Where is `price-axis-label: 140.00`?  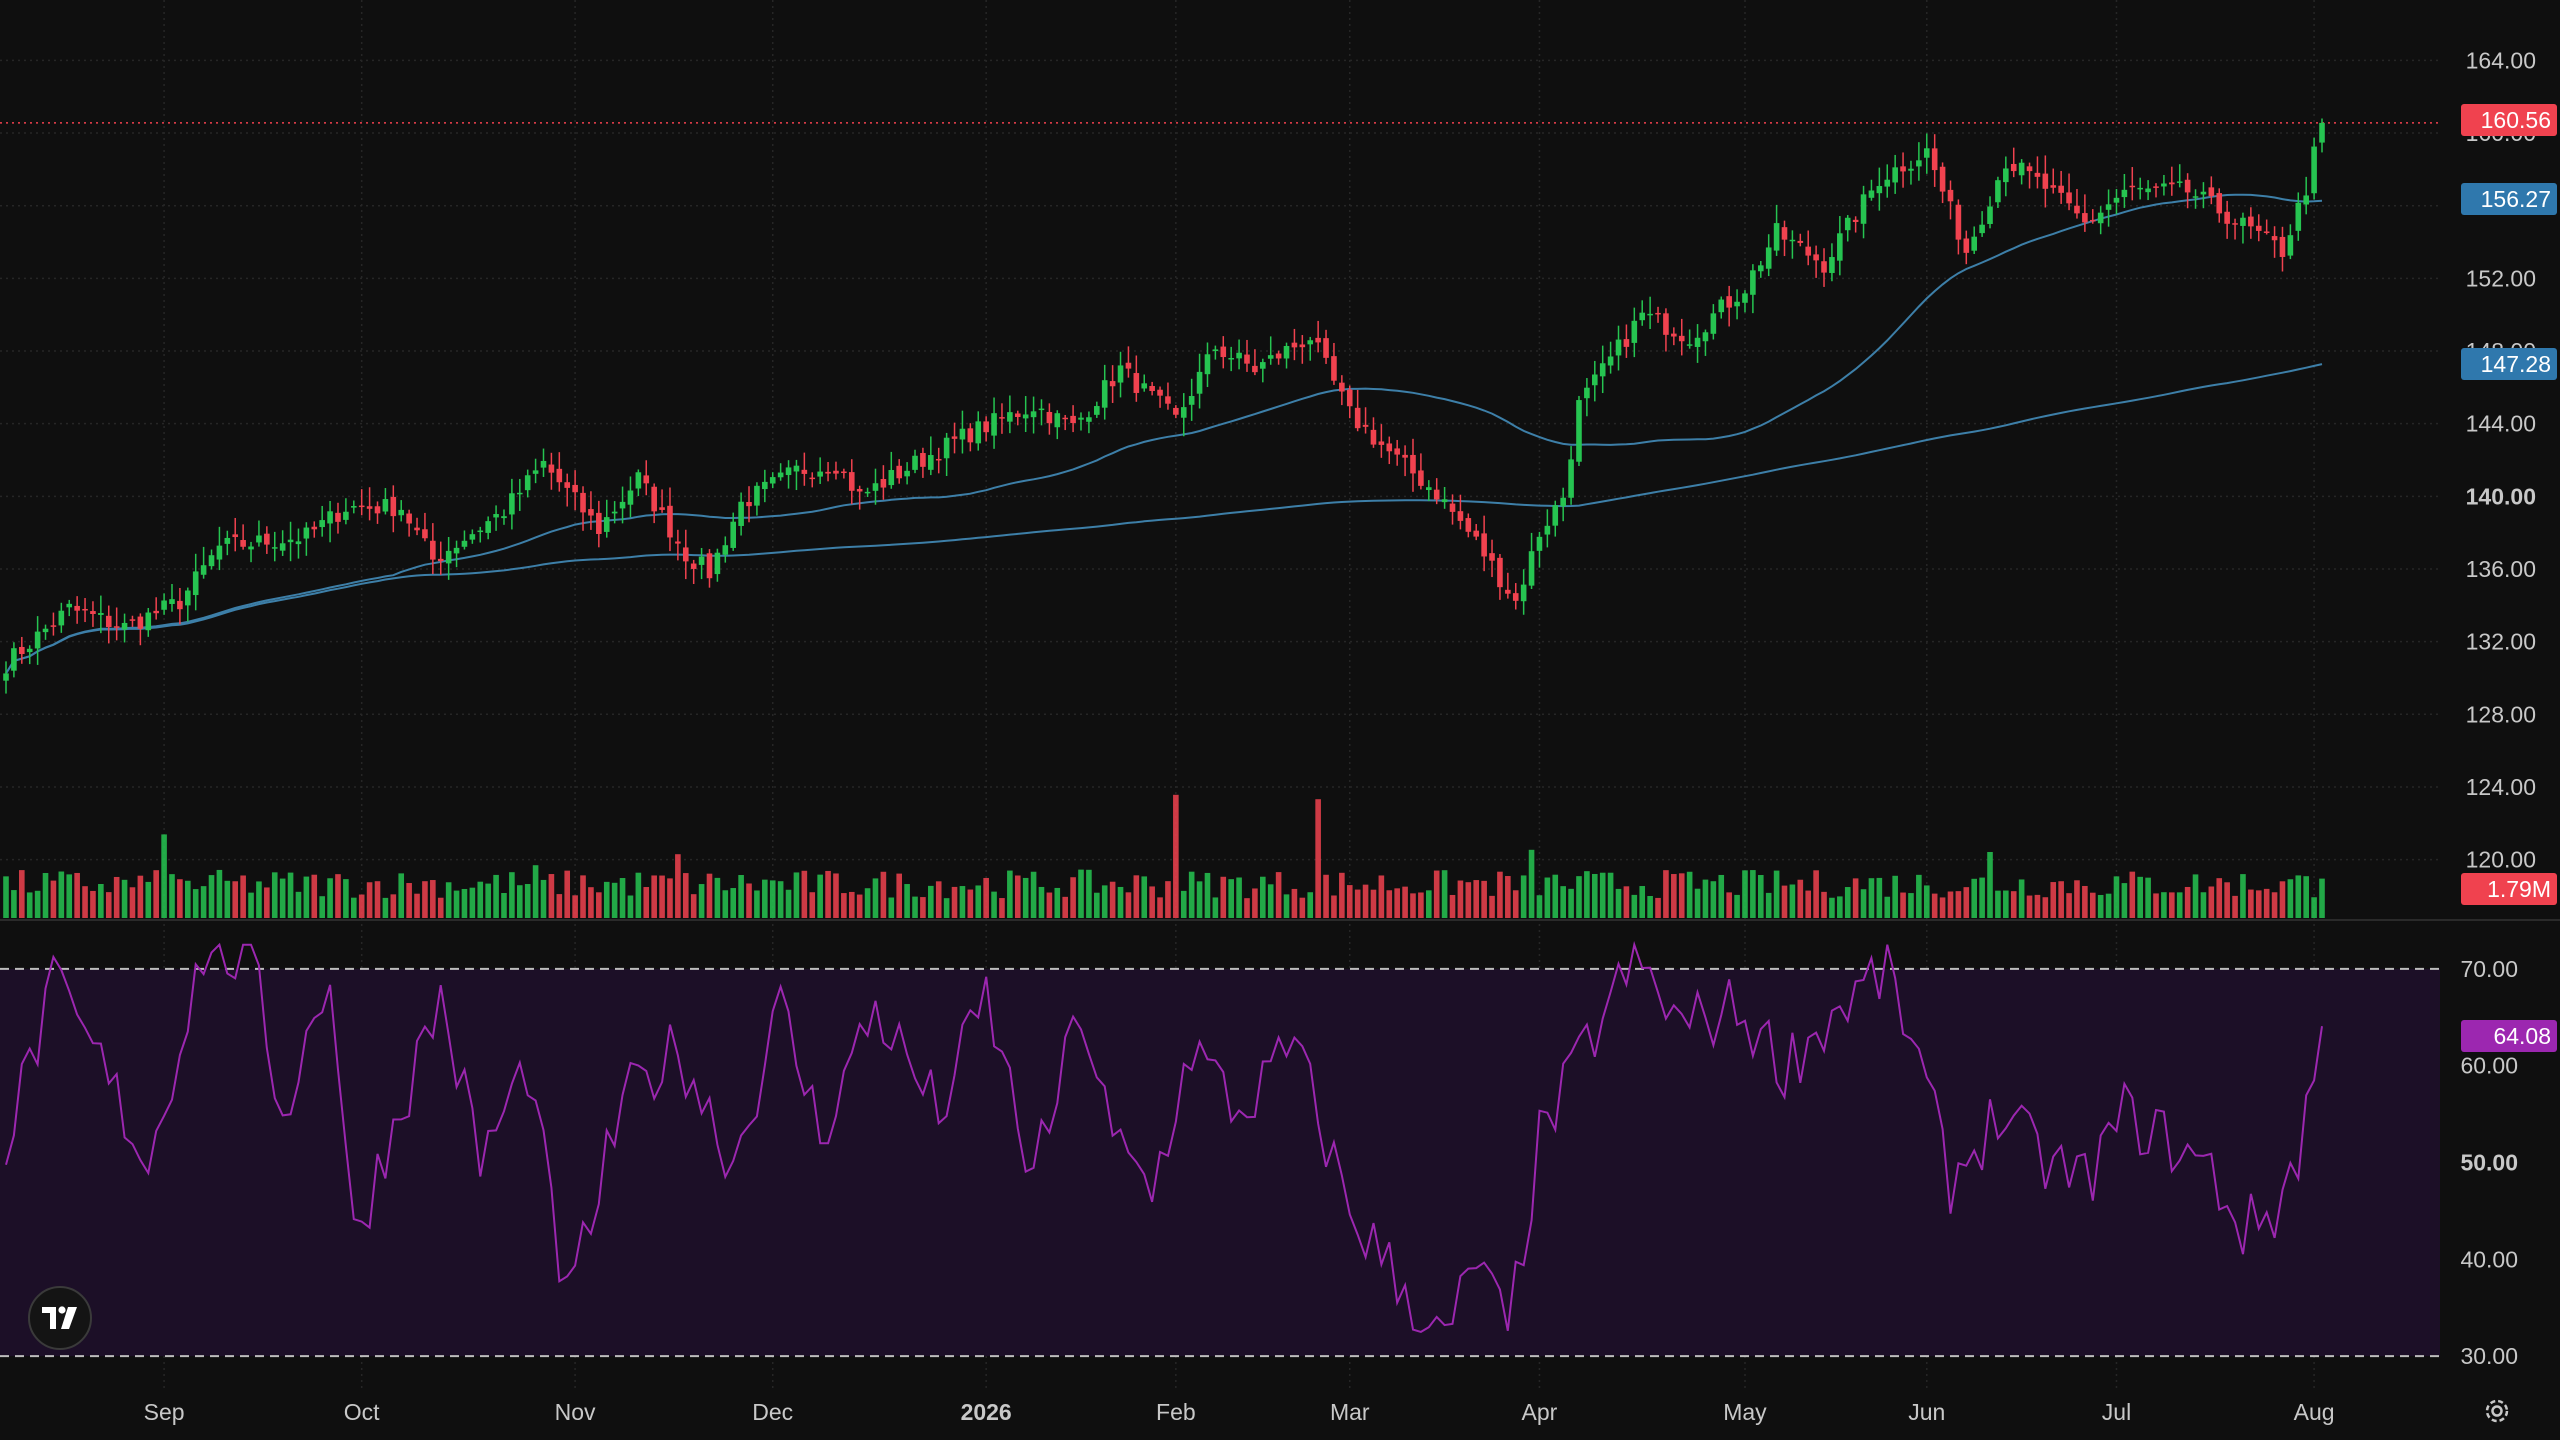 price-axis-label: 140.00 is located at coordinates (2501, 496).